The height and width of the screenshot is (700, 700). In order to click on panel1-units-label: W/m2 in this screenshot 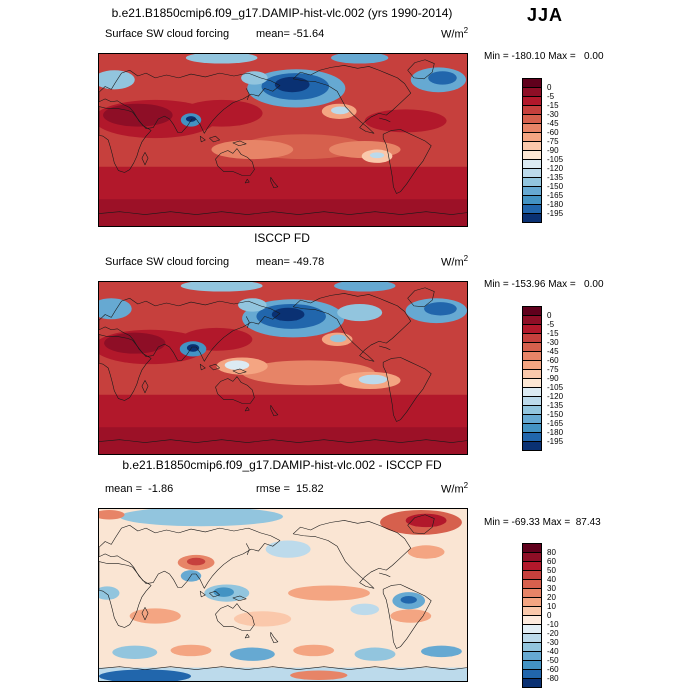, I will do `click(454, 33)`.